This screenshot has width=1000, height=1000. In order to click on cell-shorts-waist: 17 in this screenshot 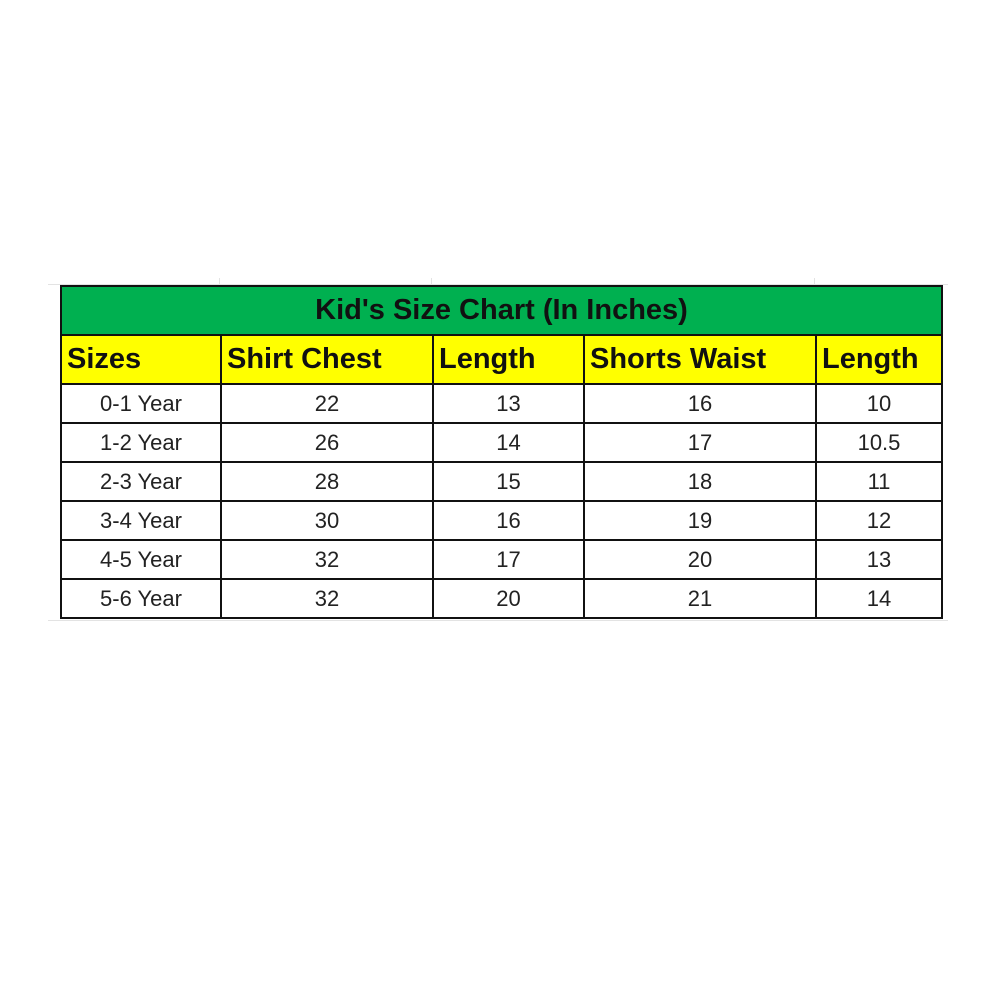, I will do `click(700, 442)`.